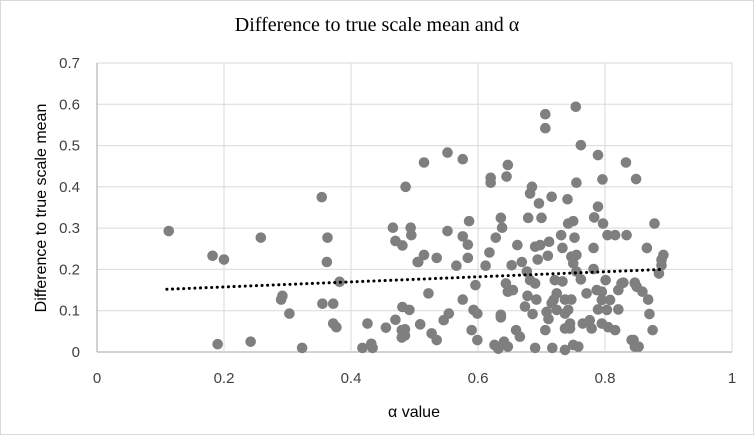 Image resolution: width=754 pixels, height=435 pixels. I want to click on y-tick-label: 0, so click(76, 352).